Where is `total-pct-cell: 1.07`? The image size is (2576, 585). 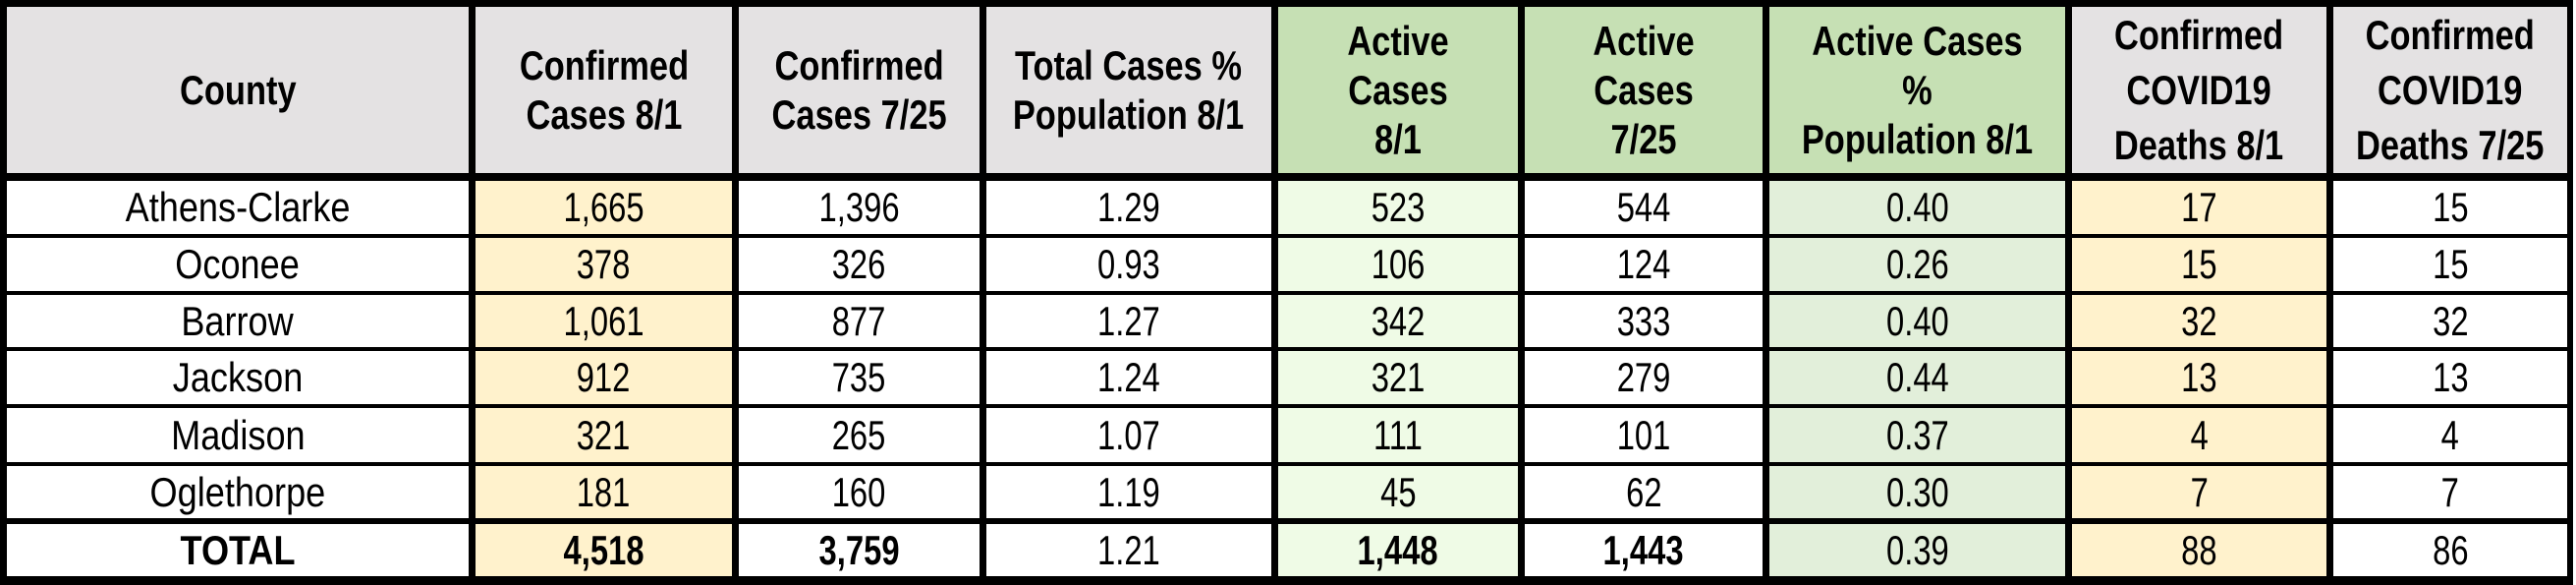
total-pct-cell: 1.07 is located at coordinates (1128, 435).